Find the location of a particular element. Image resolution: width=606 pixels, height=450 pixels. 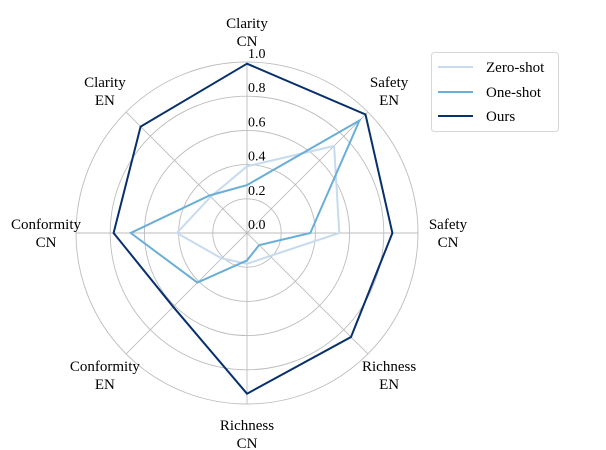

legend-label: Zero-shot is located at coordinates (515, 68).